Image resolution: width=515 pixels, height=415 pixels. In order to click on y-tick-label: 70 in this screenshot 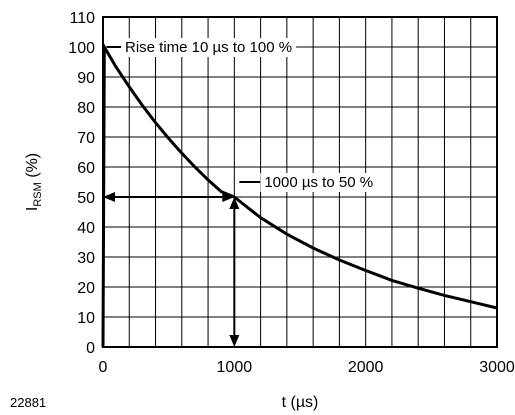, I will do `click(86, 138)`.